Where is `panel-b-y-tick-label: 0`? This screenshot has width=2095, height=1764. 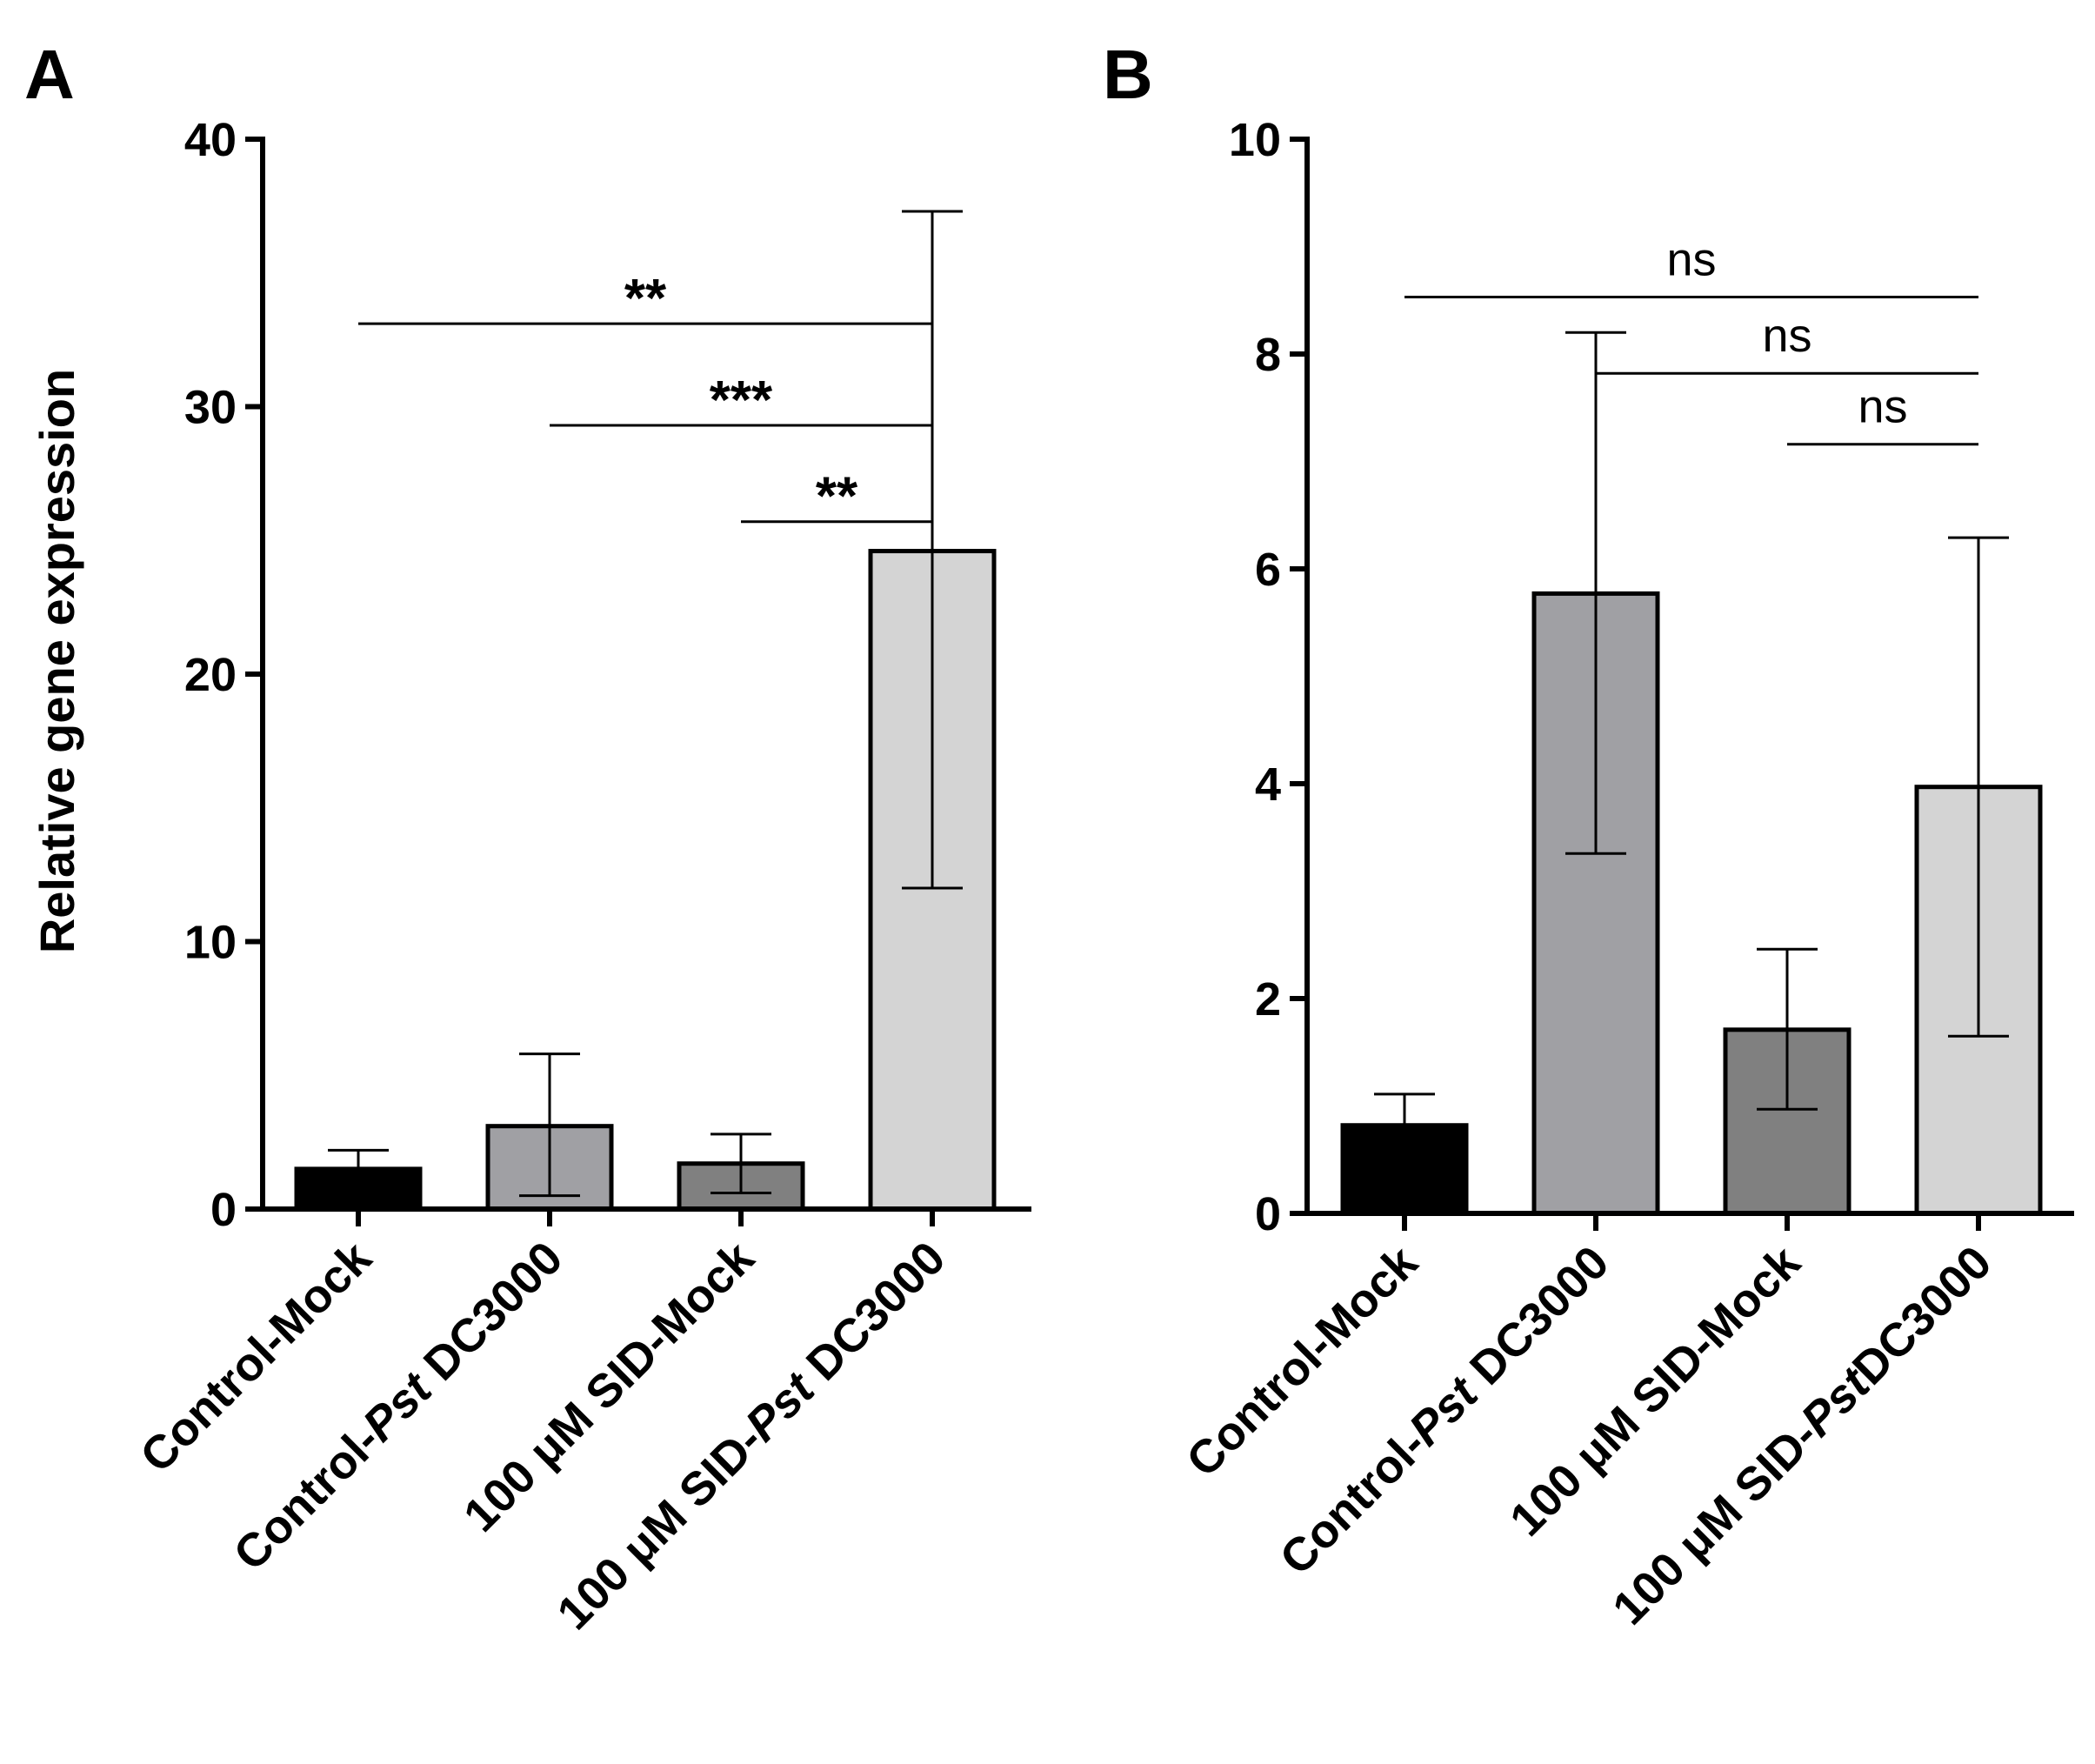
panel-b-y-tick-label: 0 is located at coordinates (1268, 1214).